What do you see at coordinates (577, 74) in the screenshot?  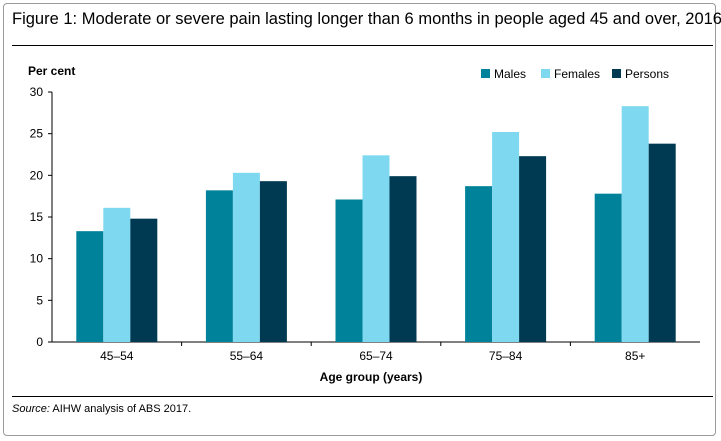 I see `legend-label-females: Females` at bounding box center [577, 74].